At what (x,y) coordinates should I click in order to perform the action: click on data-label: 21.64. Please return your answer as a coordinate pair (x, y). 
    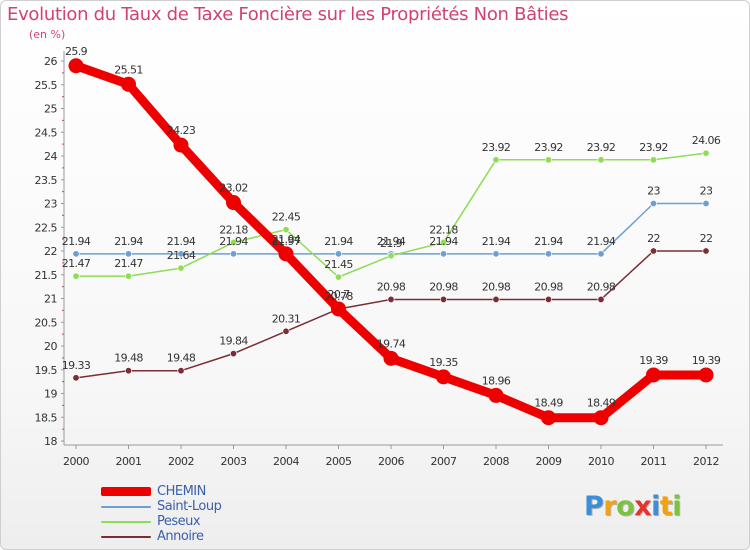
    Looking at the image, I should click on (181, 255).